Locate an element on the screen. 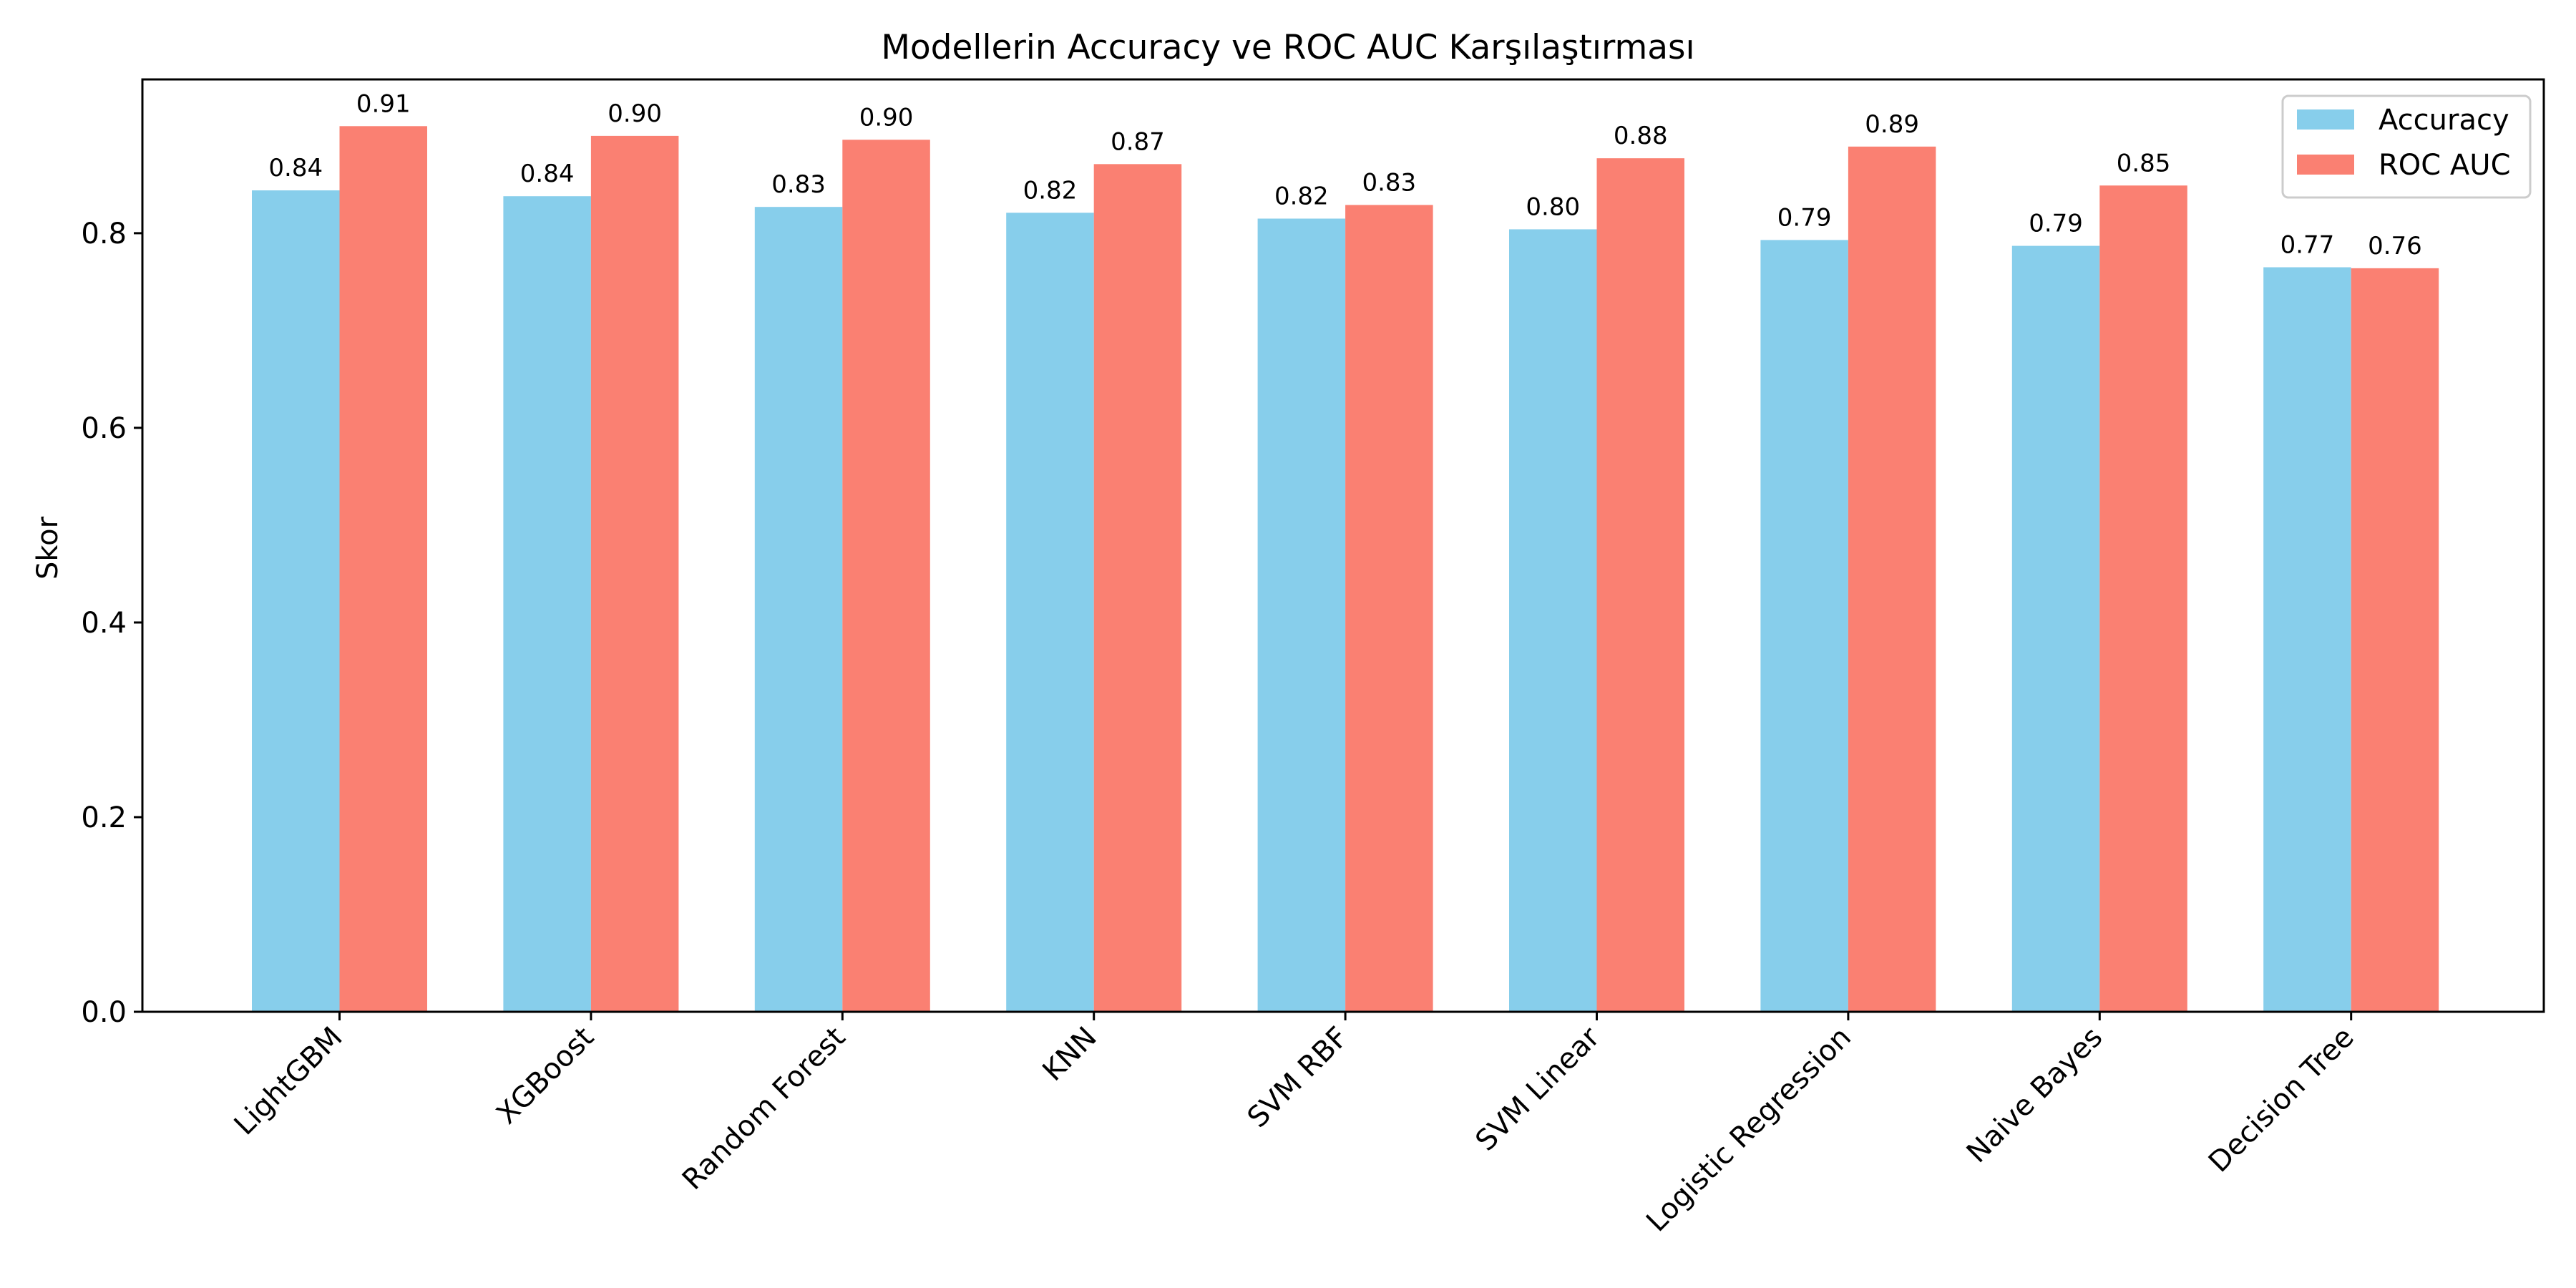 Image resolution: width=2576 pixels, height=1288 pixels. bar-roc-auc-naive-bayes is located at coordinates (2143, 598).